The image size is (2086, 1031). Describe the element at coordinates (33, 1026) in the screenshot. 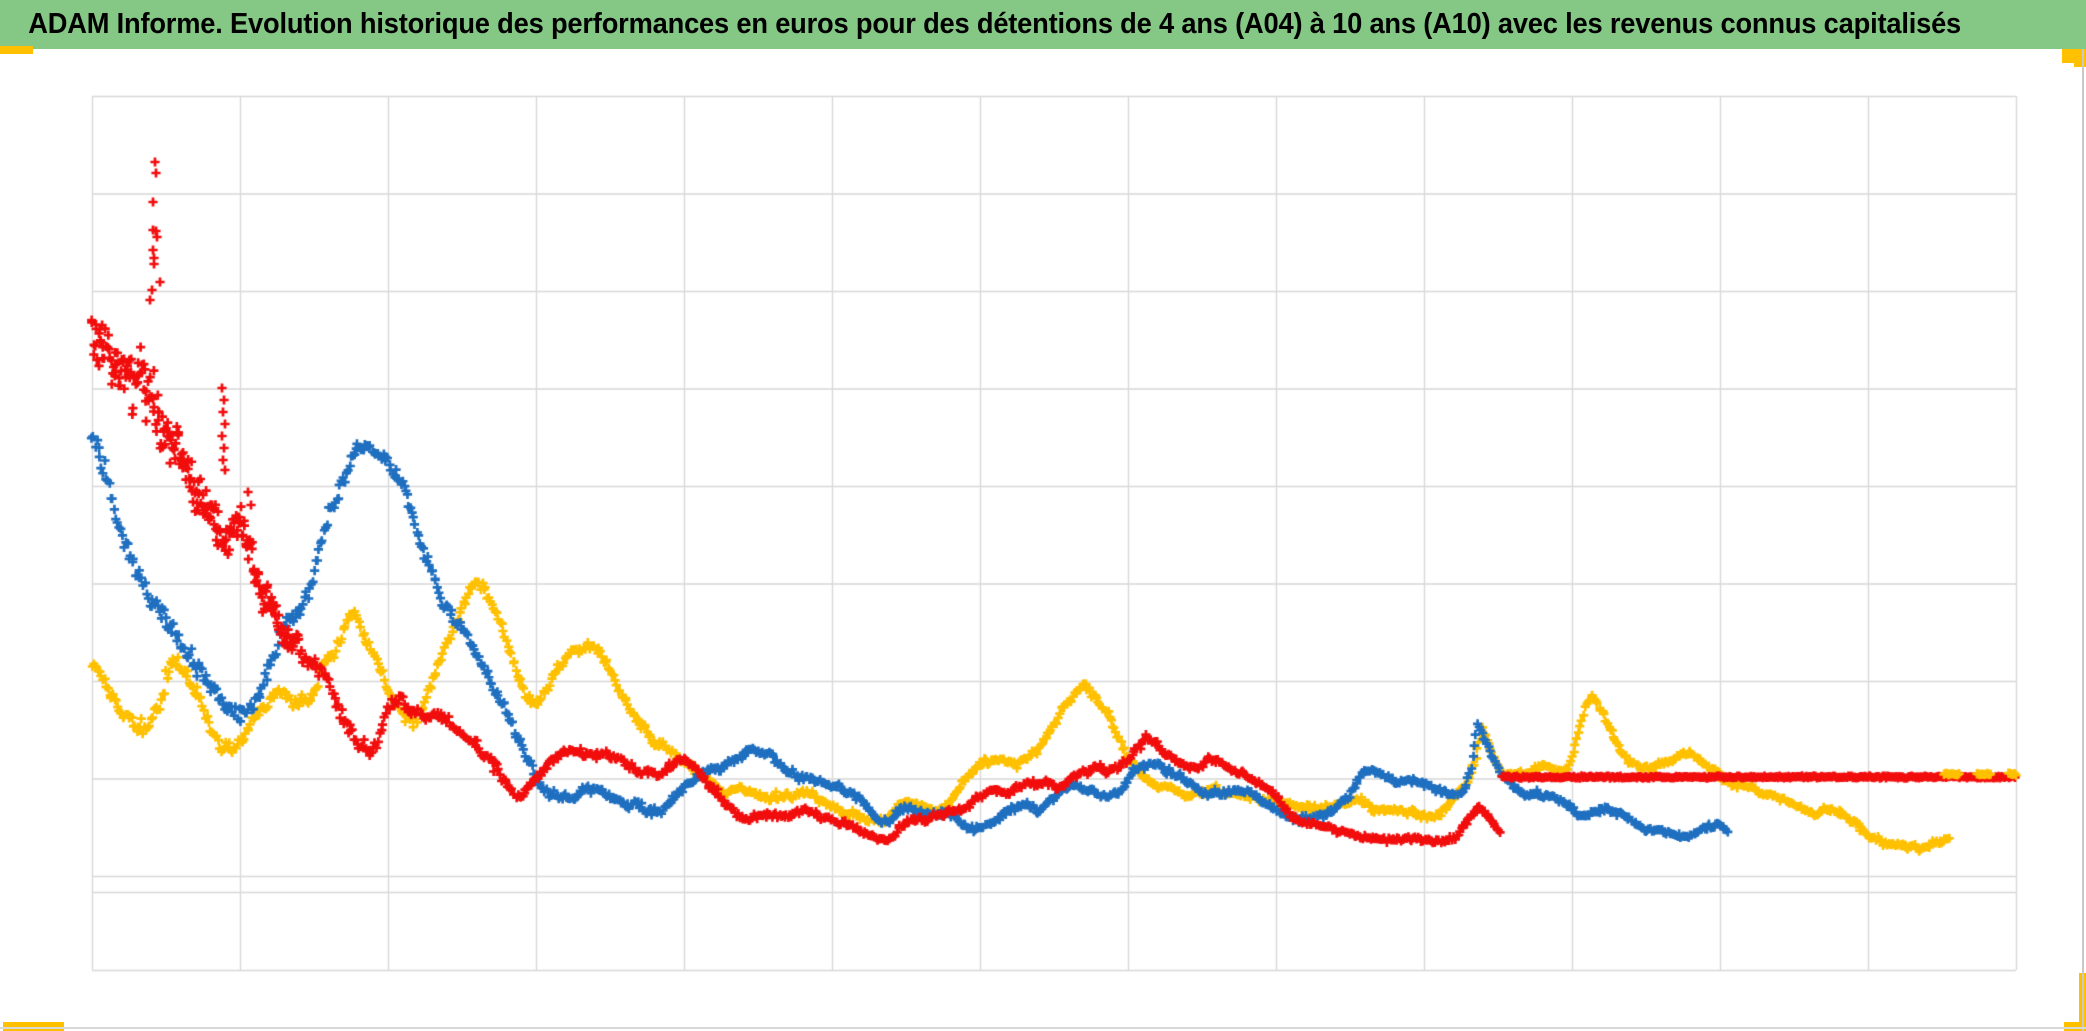

I see `gold-accent-bottom-left` at that location.